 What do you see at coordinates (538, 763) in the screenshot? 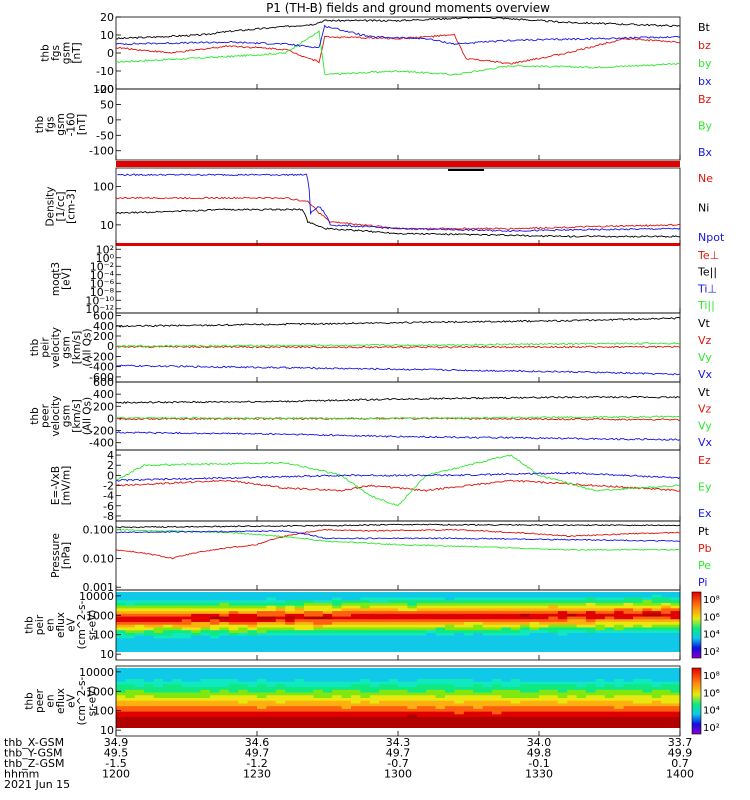
I see `footer-value: -0.1` at bounding box center [538, 763].